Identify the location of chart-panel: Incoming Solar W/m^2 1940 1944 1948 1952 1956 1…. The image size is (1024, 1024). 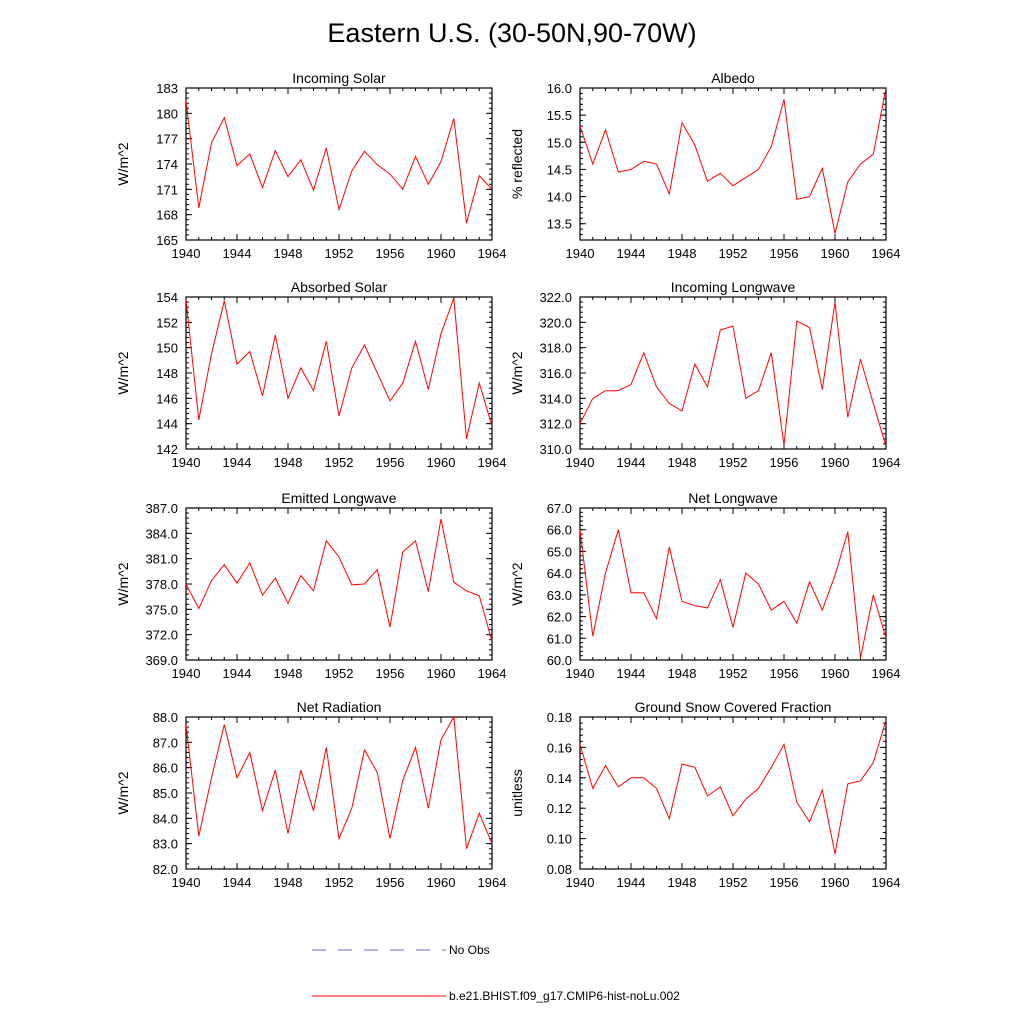
(310, 165).